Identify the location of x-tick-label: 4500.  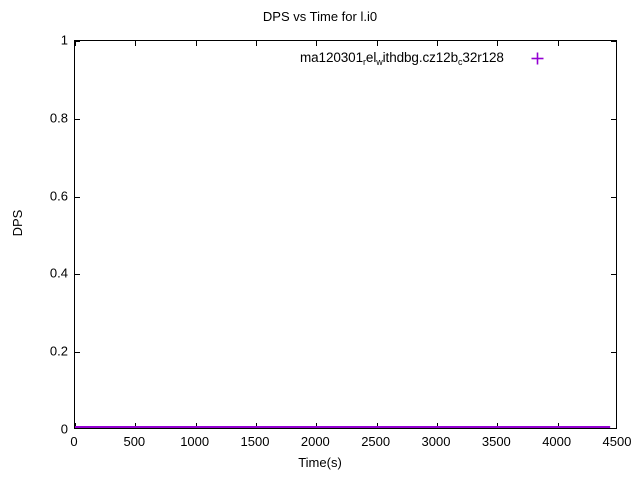
(617, 441).